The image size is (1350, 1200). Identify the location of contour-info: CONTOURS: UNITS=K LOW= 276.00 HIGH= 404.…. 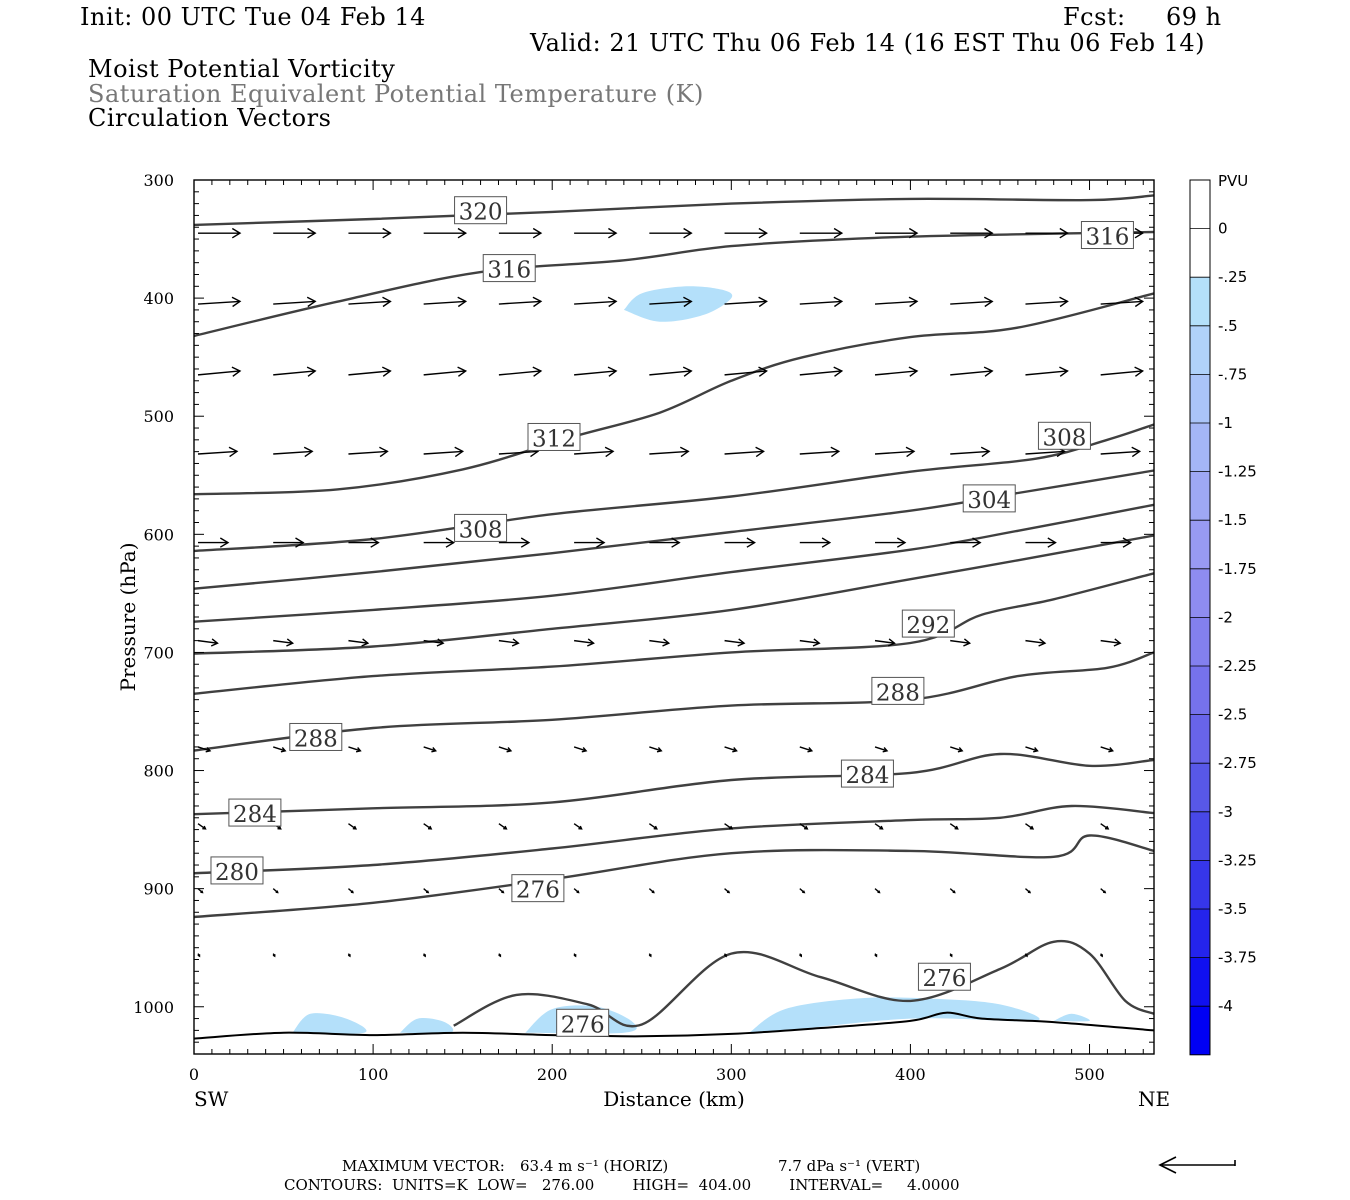
(622, 1185).